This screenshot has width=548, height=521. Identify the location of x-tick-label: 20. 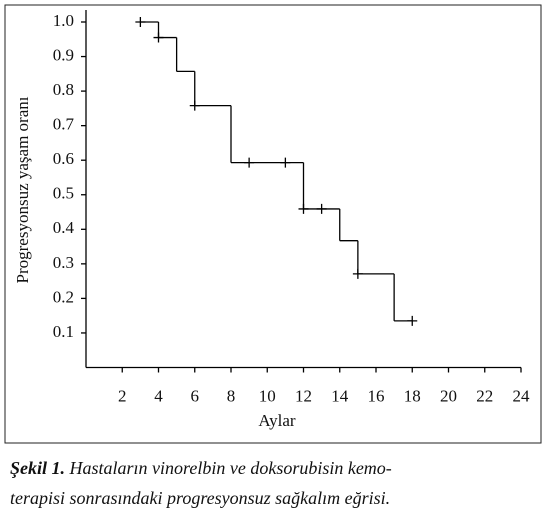
(448, 395).